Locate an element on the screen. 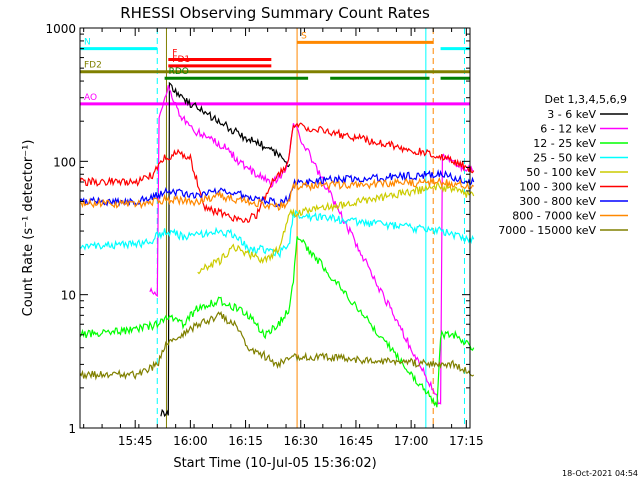 The height and width of the screenshot is (480, 640). x-tick-label-17-00: 17:00 is located at coordinates (411, 441).